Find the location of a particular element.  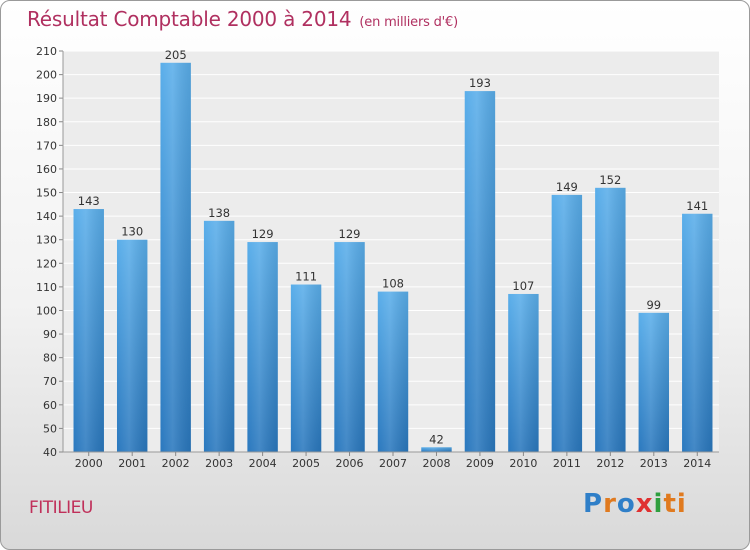

bar-shade-2002 is located at coordinates (175, 257).